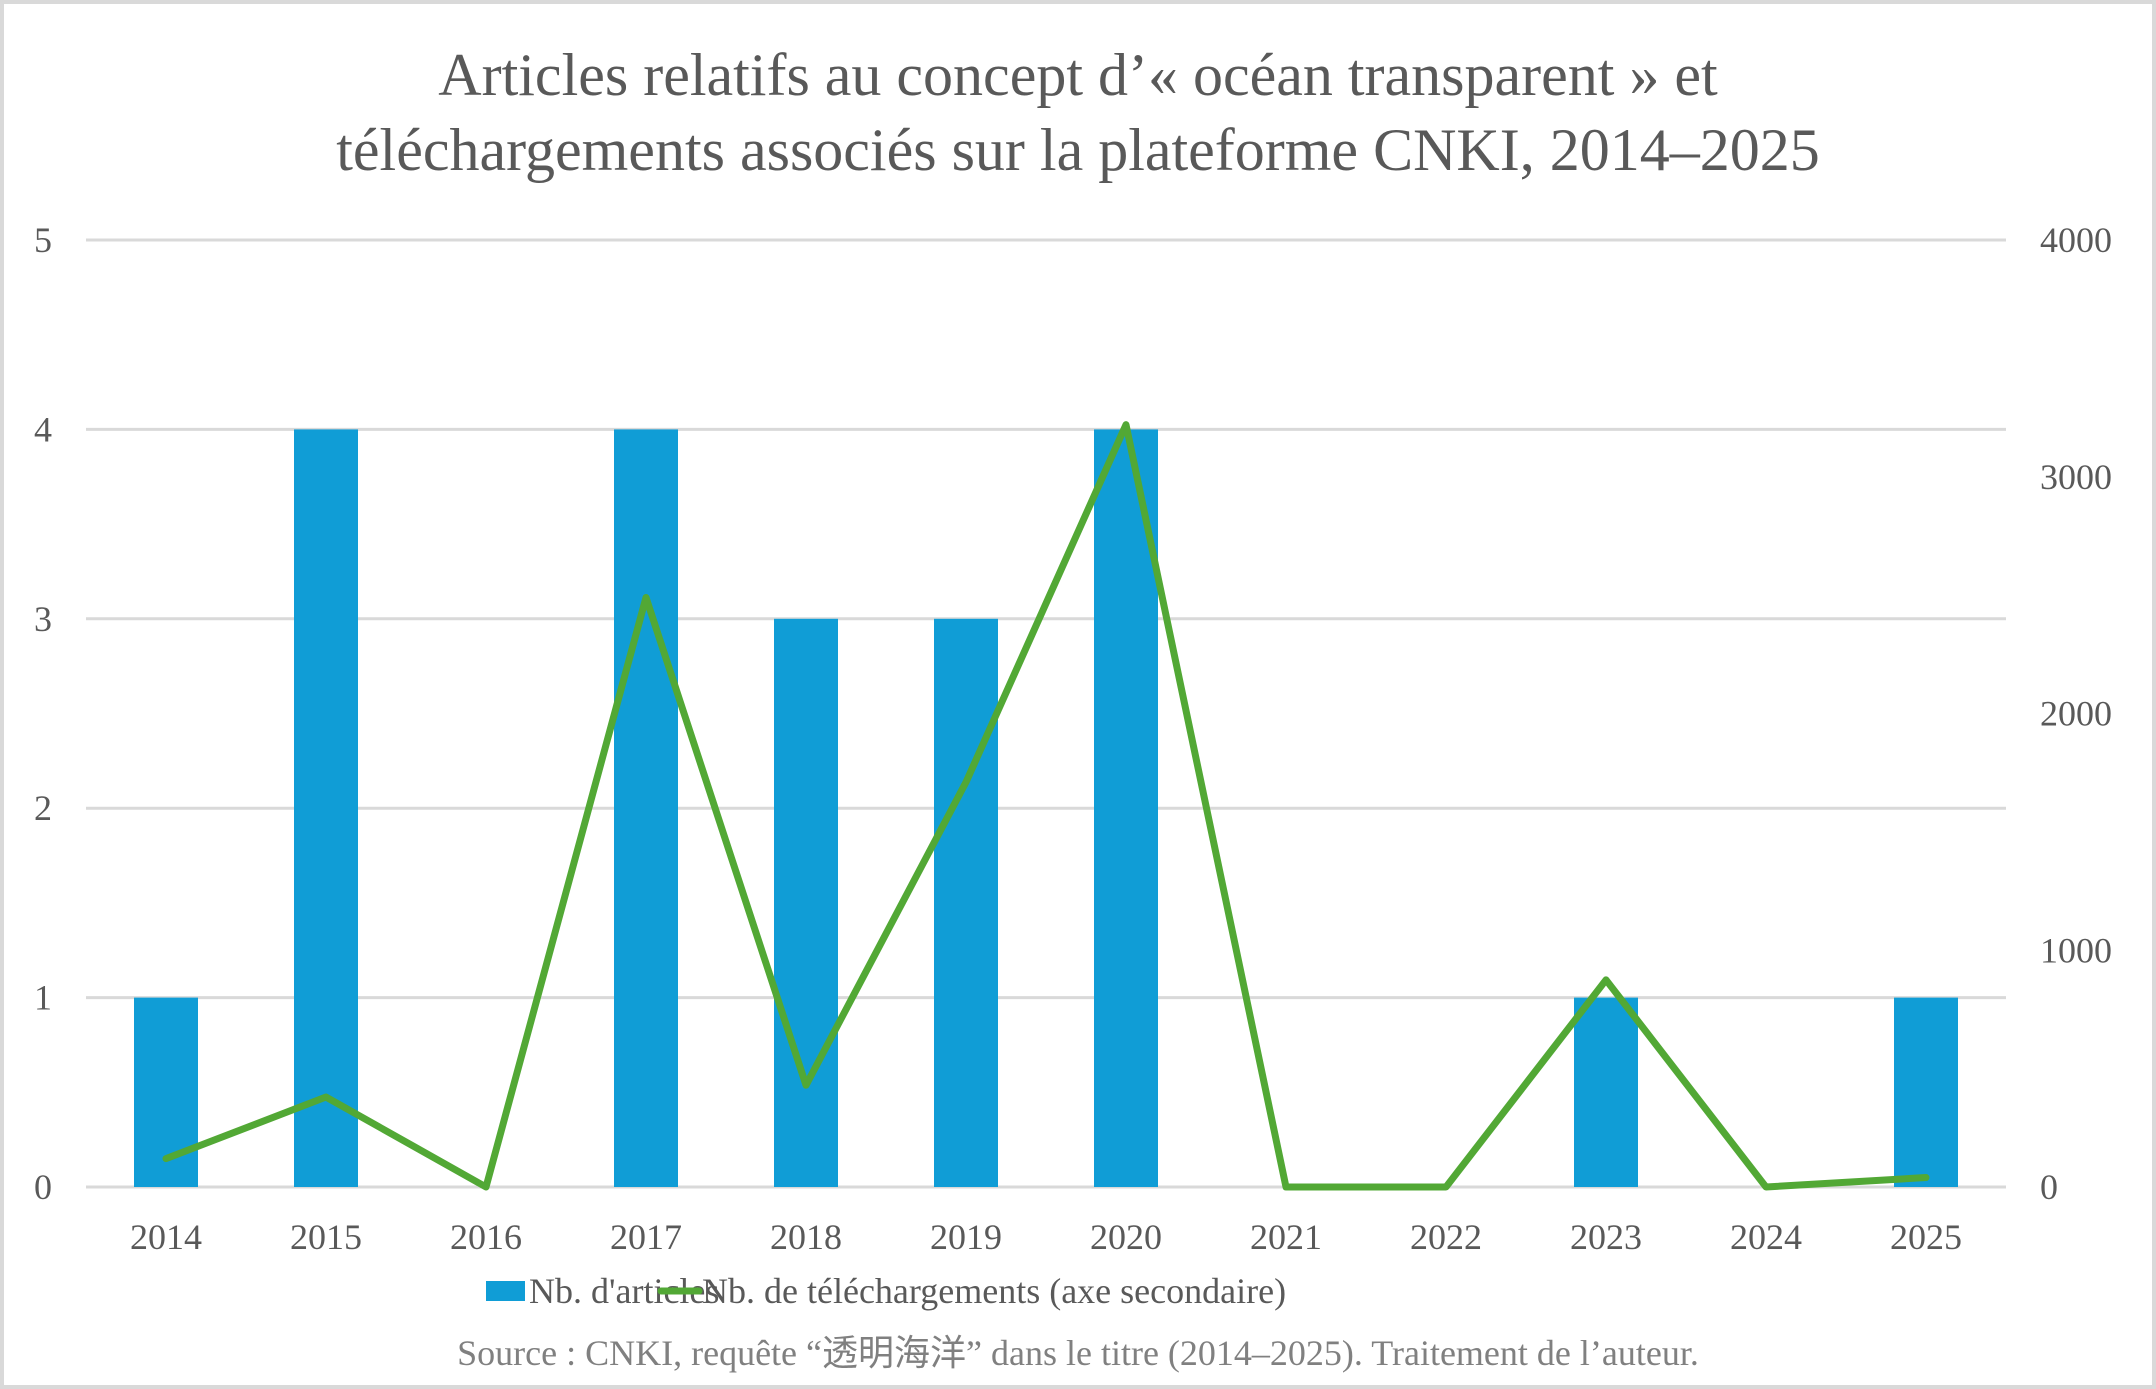 The height and width of the screenshot is (1389, 2156). What do you see at coordinates (1606, 1237) in the screenshot?
I see `x-tick-label: 2023` at bounding box center [1606, 1237].